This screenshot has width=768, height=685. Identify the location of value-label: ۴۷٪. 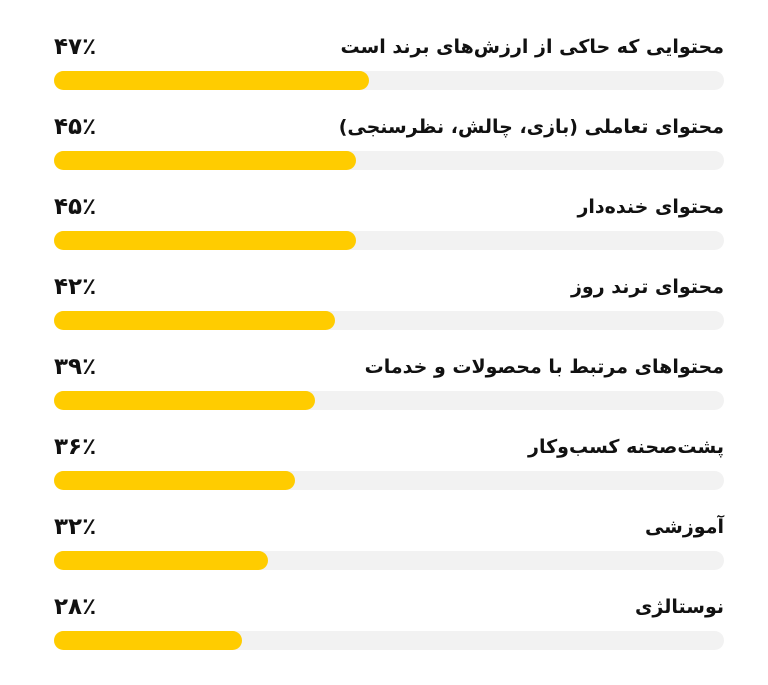
(75, 47).